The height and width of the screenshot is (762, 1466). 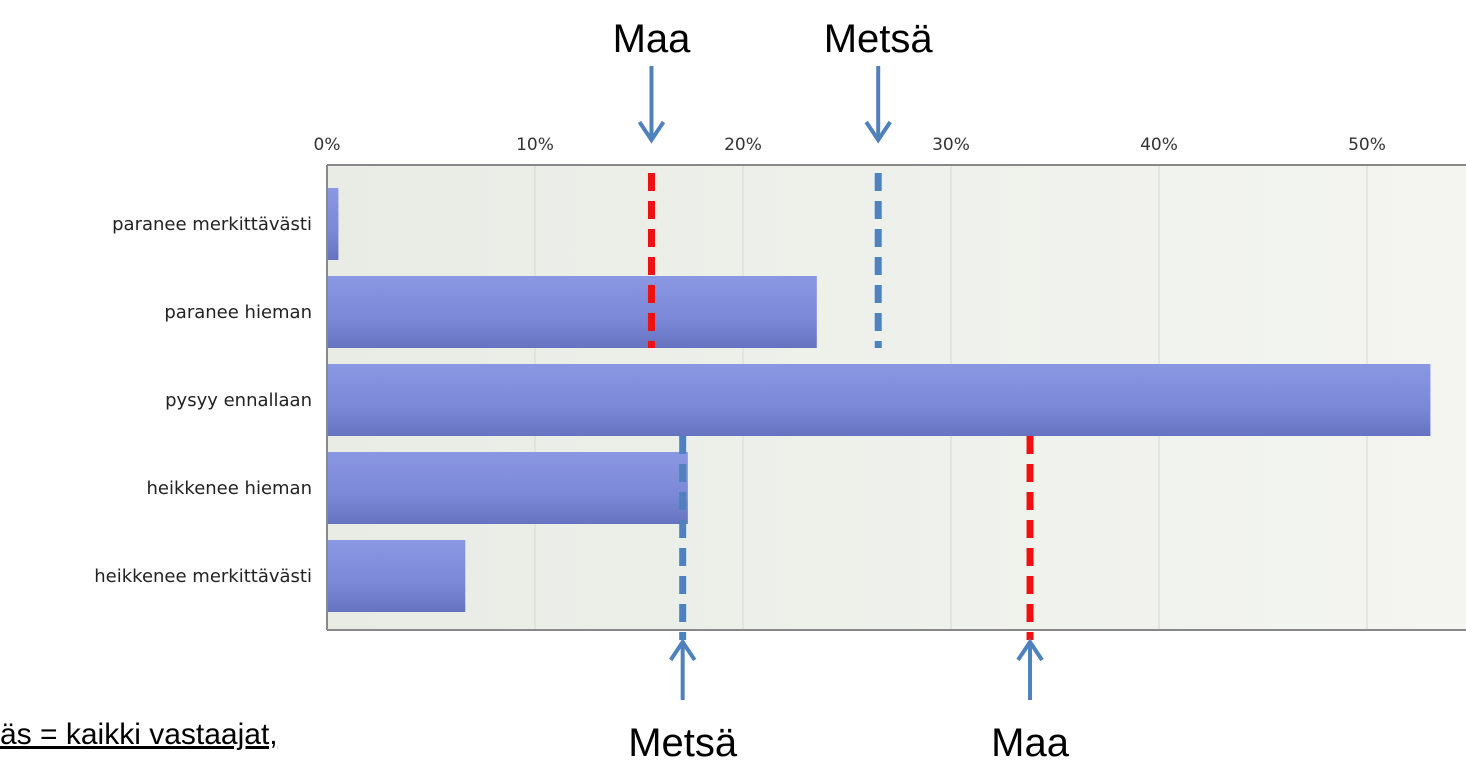 I want to click on x-tick-label: 10%, so click(x=535, y=145).